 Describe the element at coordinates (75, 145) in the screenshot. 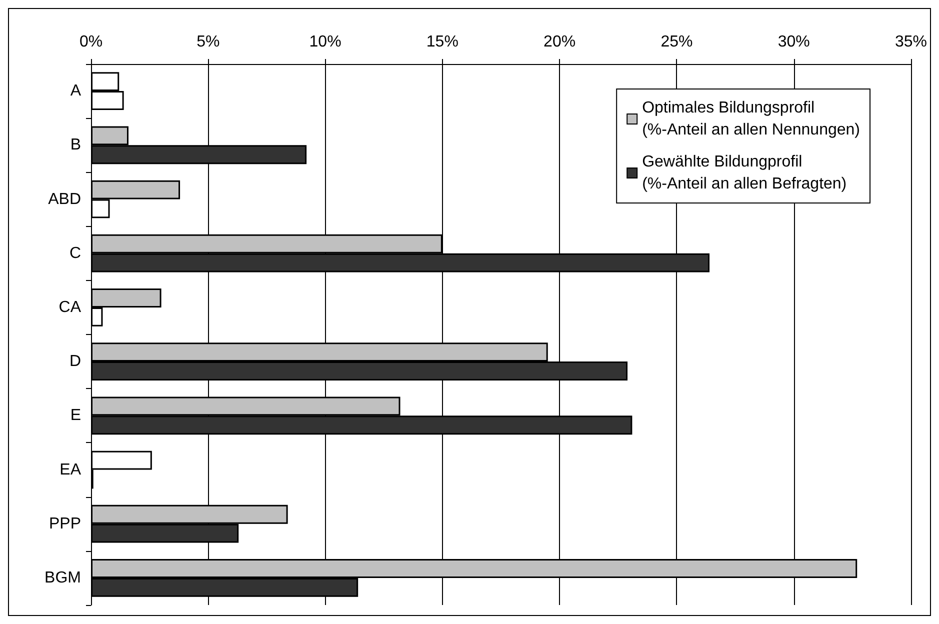

I see `y-tick-label: B` at that location.